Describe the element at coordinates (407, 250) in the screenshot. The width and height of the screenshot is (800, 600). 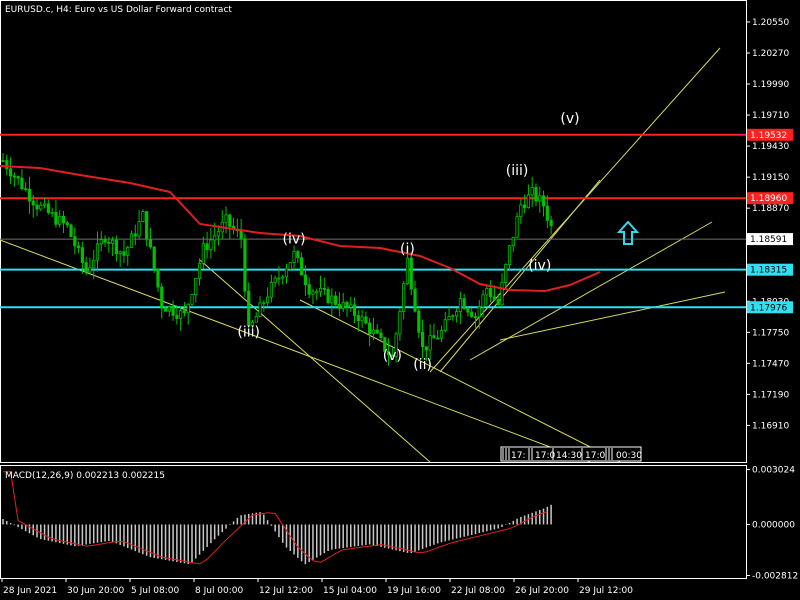
I see `wave-label: (i)` at that location.